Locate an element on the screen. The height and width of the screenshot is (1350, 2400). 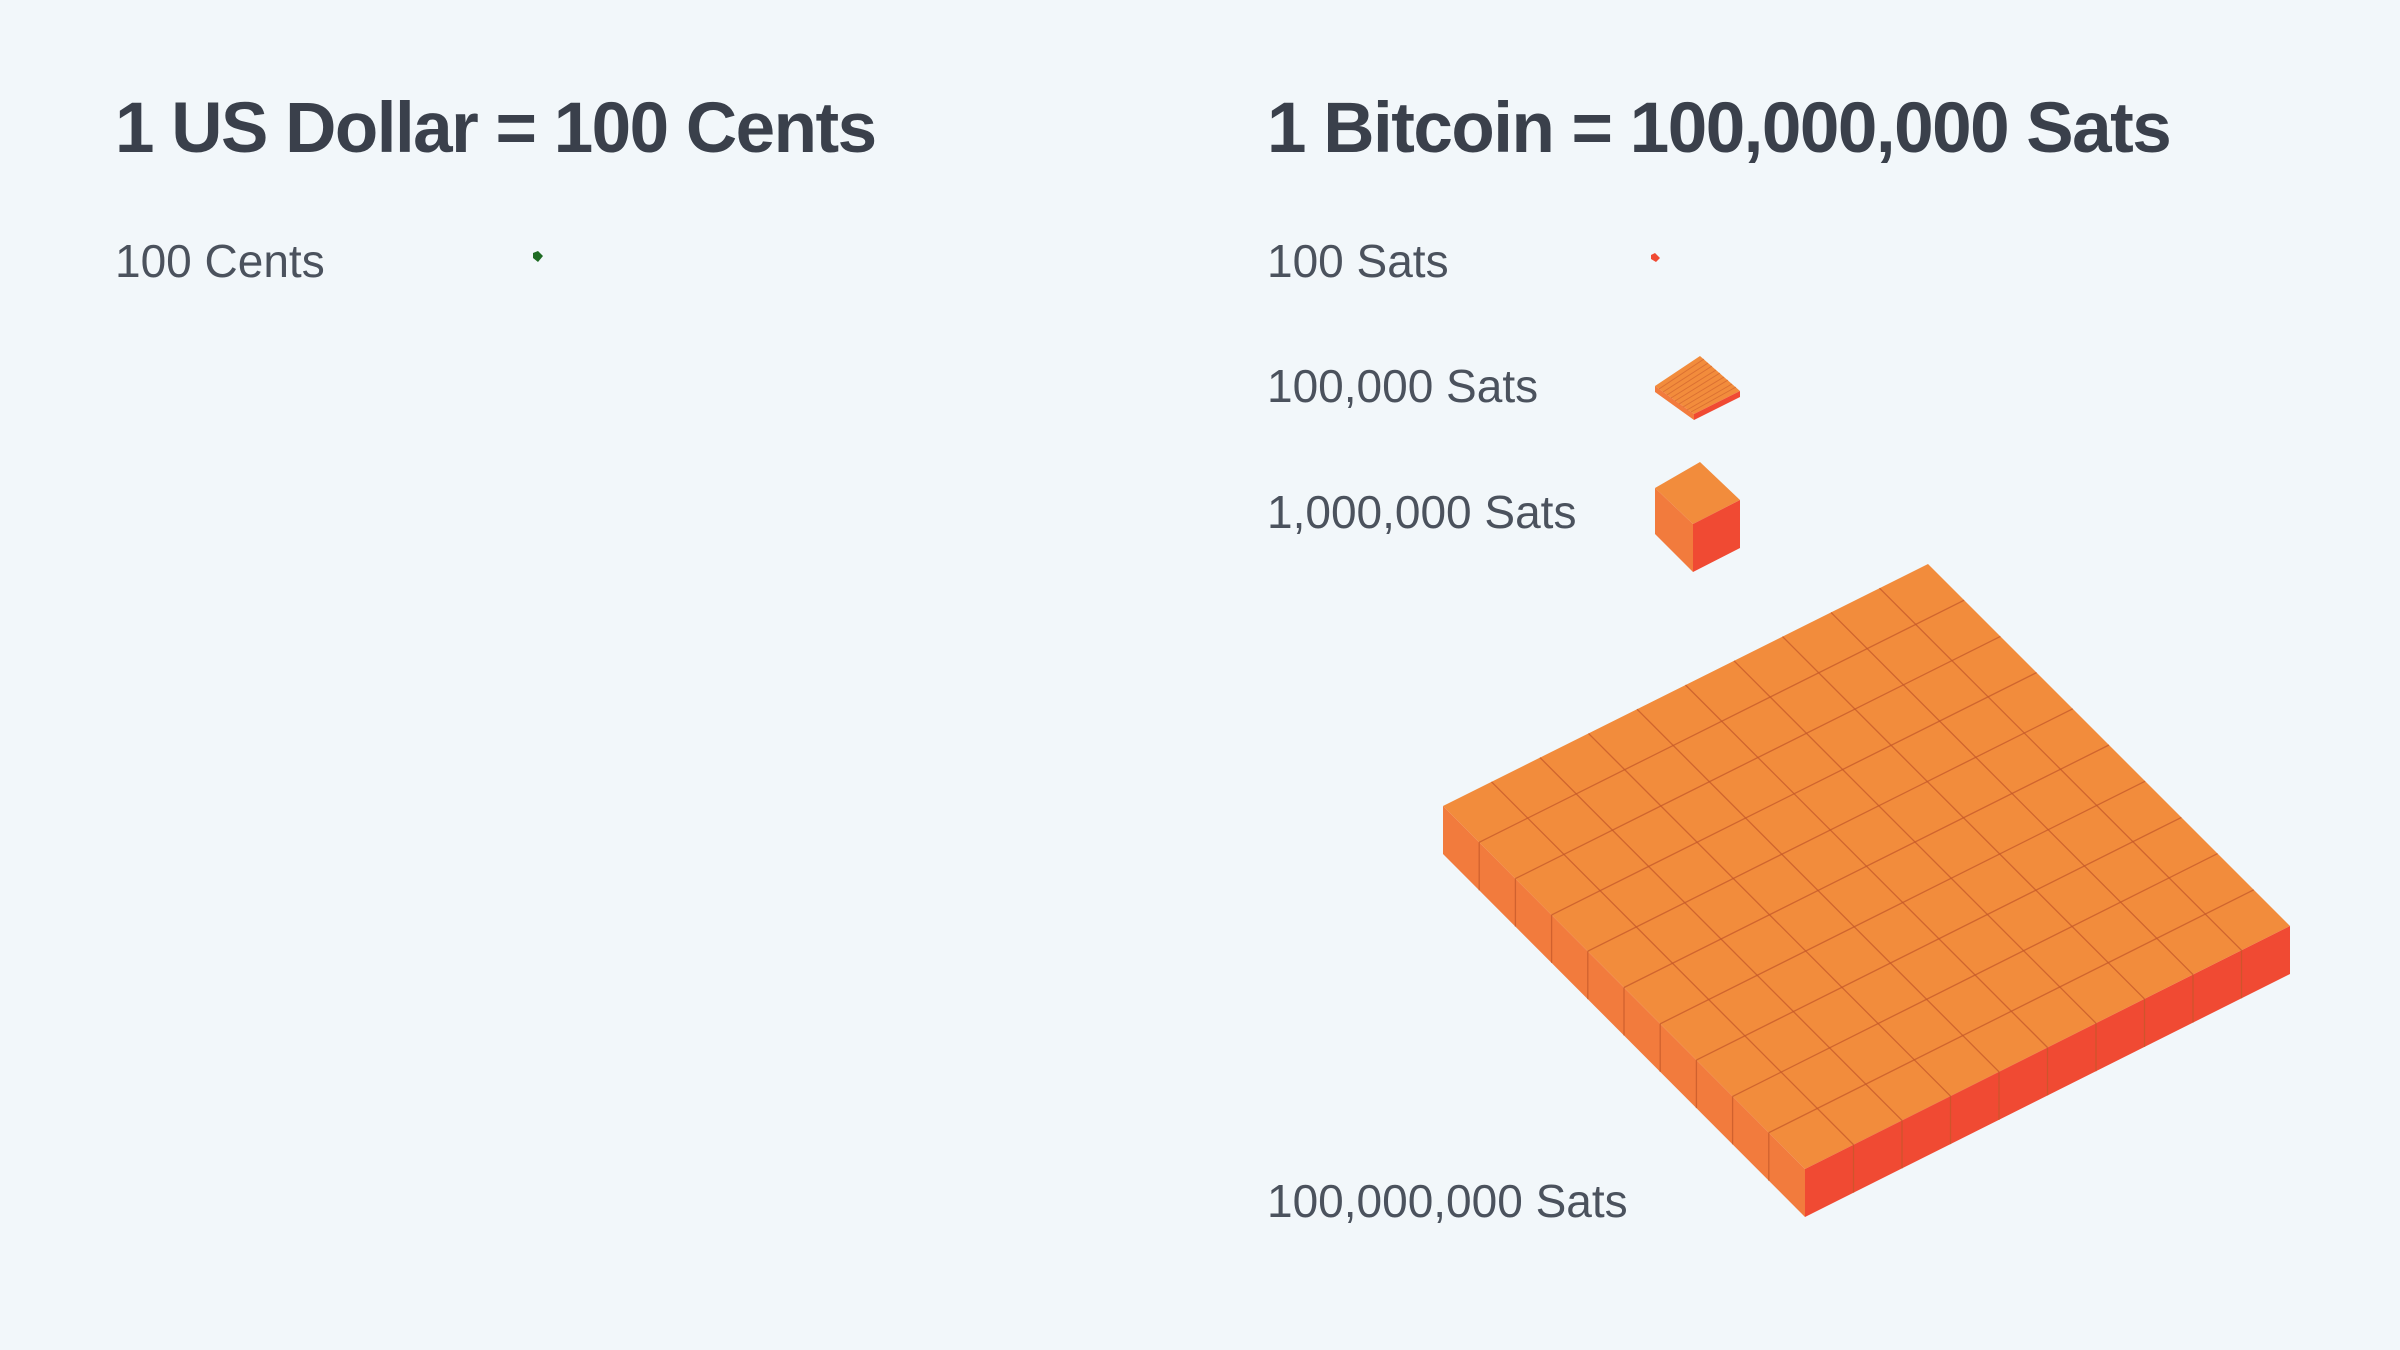
cent-block-shape is located at coordinates (538, 256).